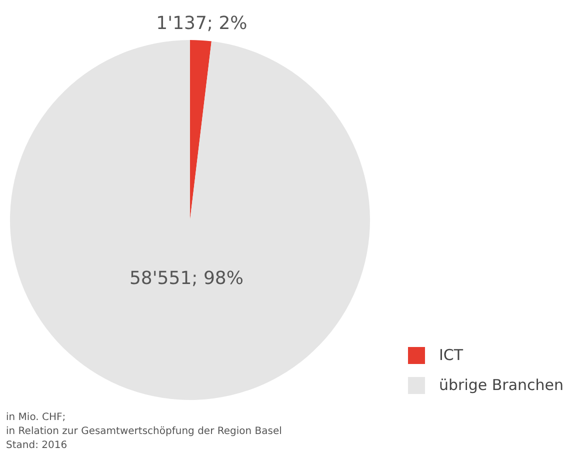 This screenshot has height=461, width=570. I want to click on text: in Mio. CHF;, so click(36, 418).